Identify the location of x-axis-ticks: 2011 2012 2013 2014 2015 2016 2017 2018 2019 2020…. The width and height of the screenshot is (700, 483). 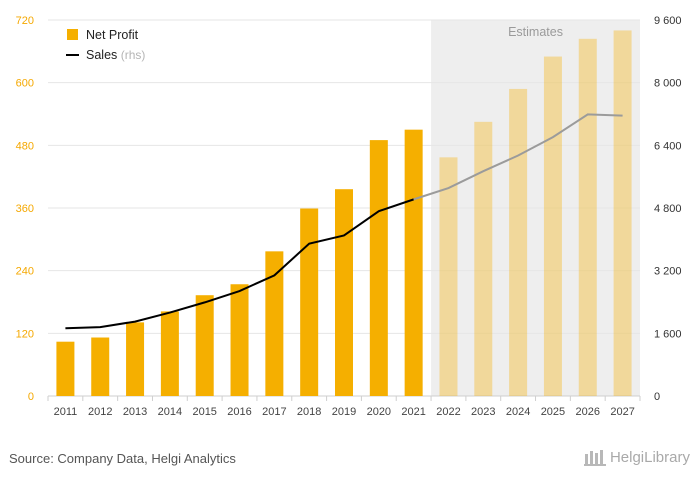
(344, 412).